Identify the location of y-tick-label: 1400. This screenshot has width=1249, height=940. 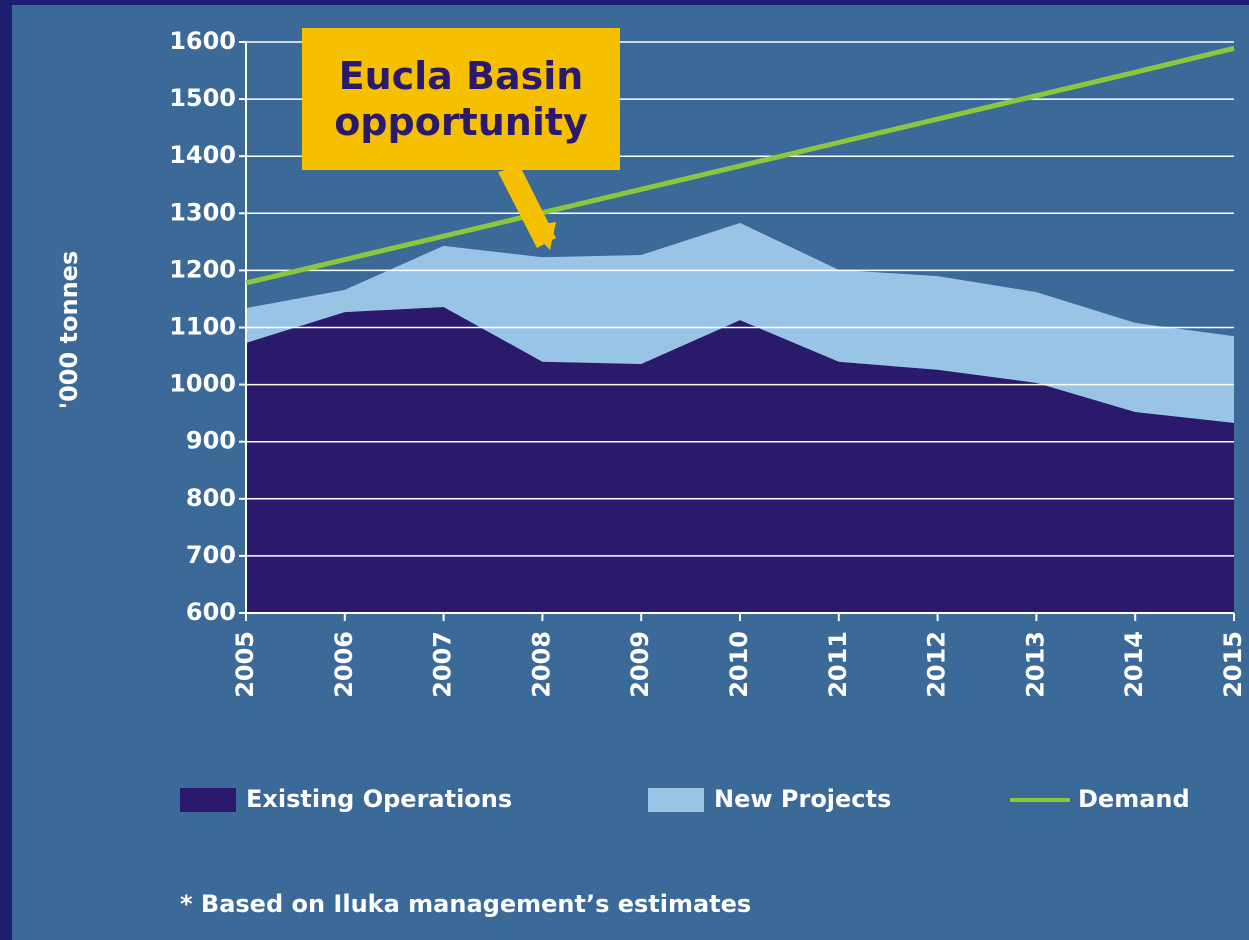
(202, 155).